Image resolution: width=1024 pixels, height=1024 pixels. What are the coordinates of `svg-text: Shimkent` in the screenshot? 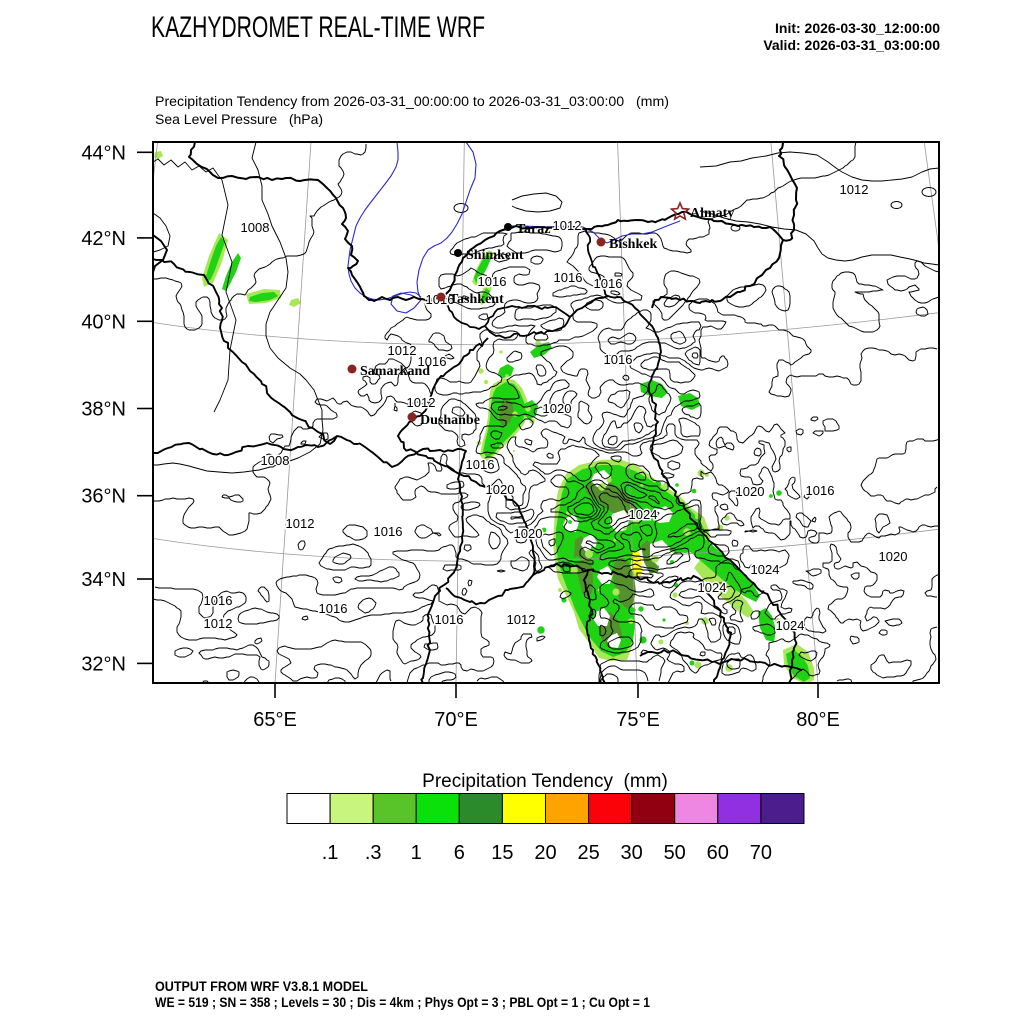 It's located at (495, 255).